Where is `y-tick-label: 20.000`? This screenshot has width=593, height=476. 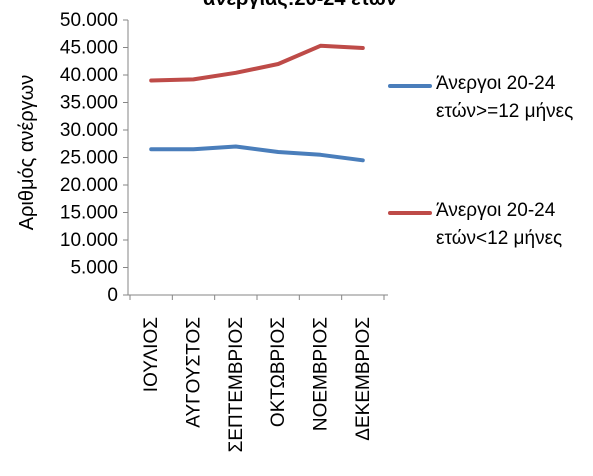
y-tick-label: 20.000 is located at coordinates (89, 185).